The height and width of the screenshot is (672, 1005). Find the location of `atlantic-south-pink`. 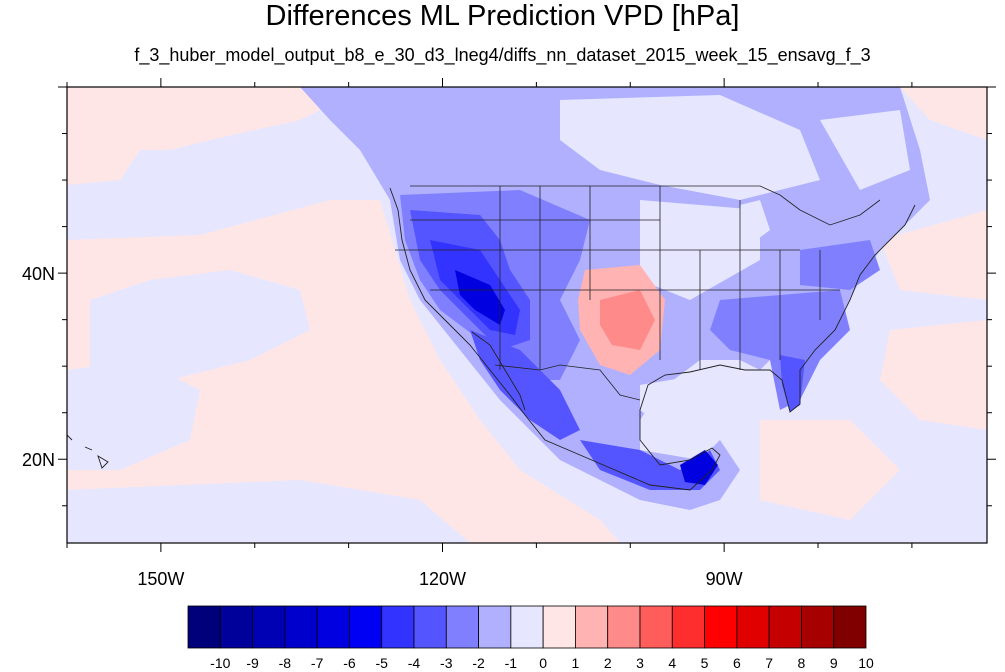

atlantic-south-pink is located at coordinates (933, 375).